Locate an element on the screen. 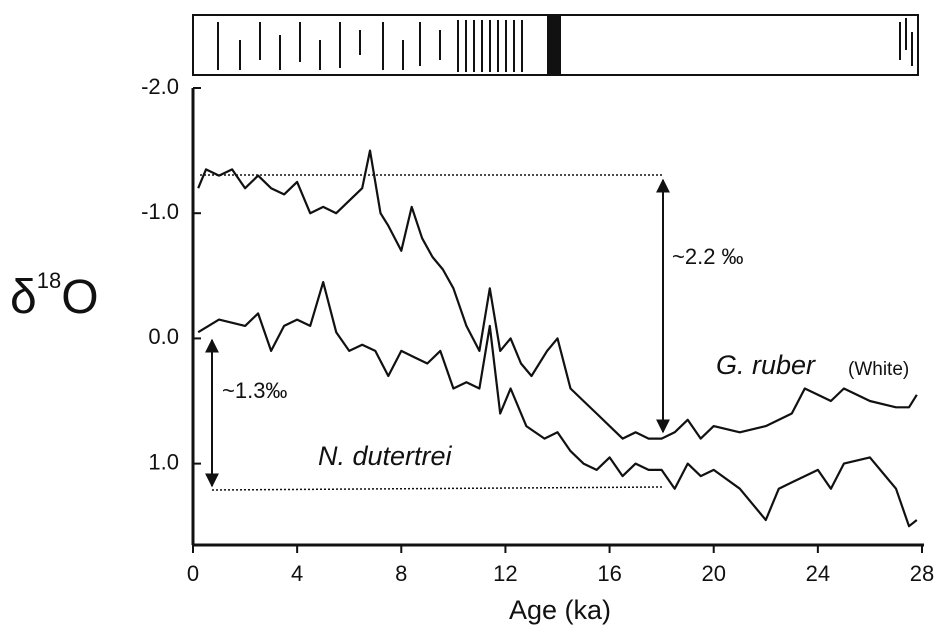 Image resolution: width=950 pixels, height=633 pixels. annotation: ~1.3‰ is located at coordinates (254, 390).